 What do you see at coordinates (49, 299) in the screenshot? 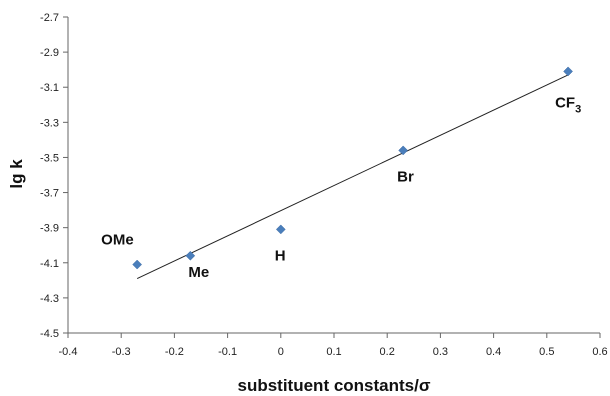
I see `y-tick-label: -4.3` at bounding box center [49, 299].